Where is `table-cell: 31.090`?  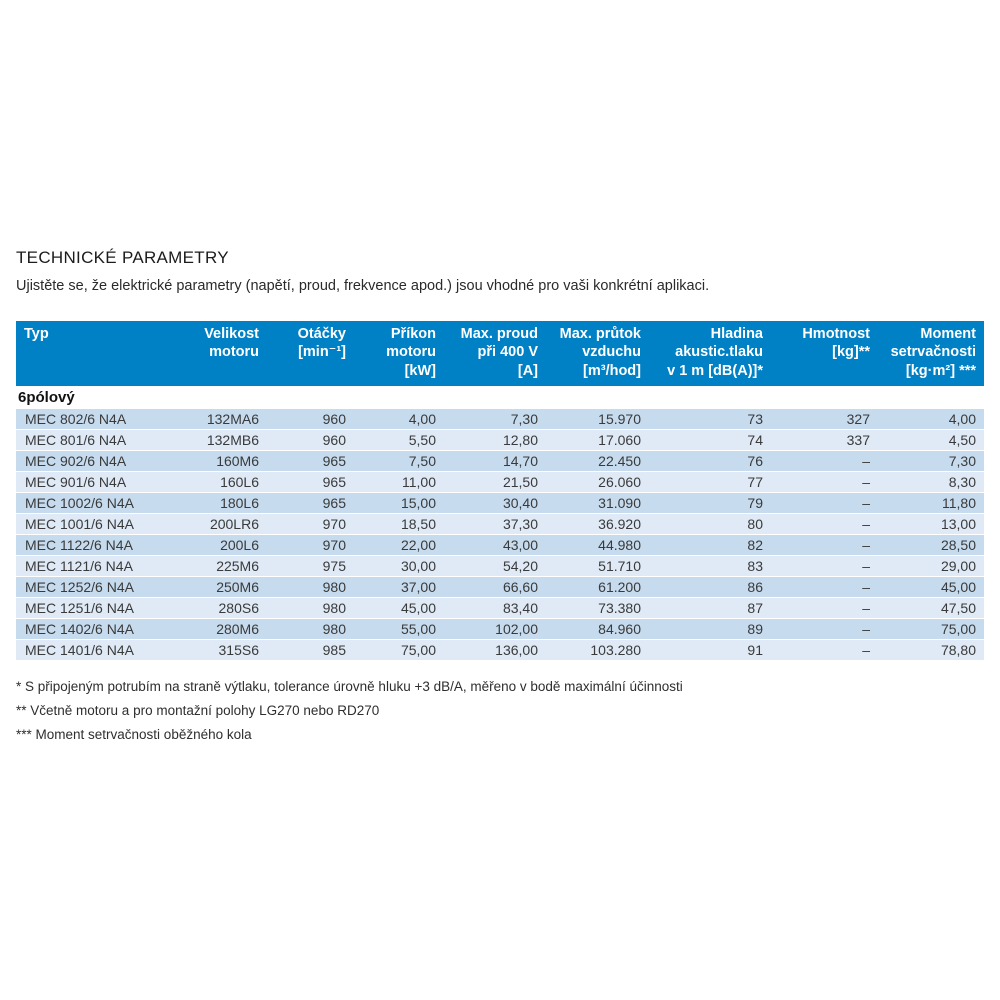
table-cell: 31.090 is located at coordinates (597, 504).